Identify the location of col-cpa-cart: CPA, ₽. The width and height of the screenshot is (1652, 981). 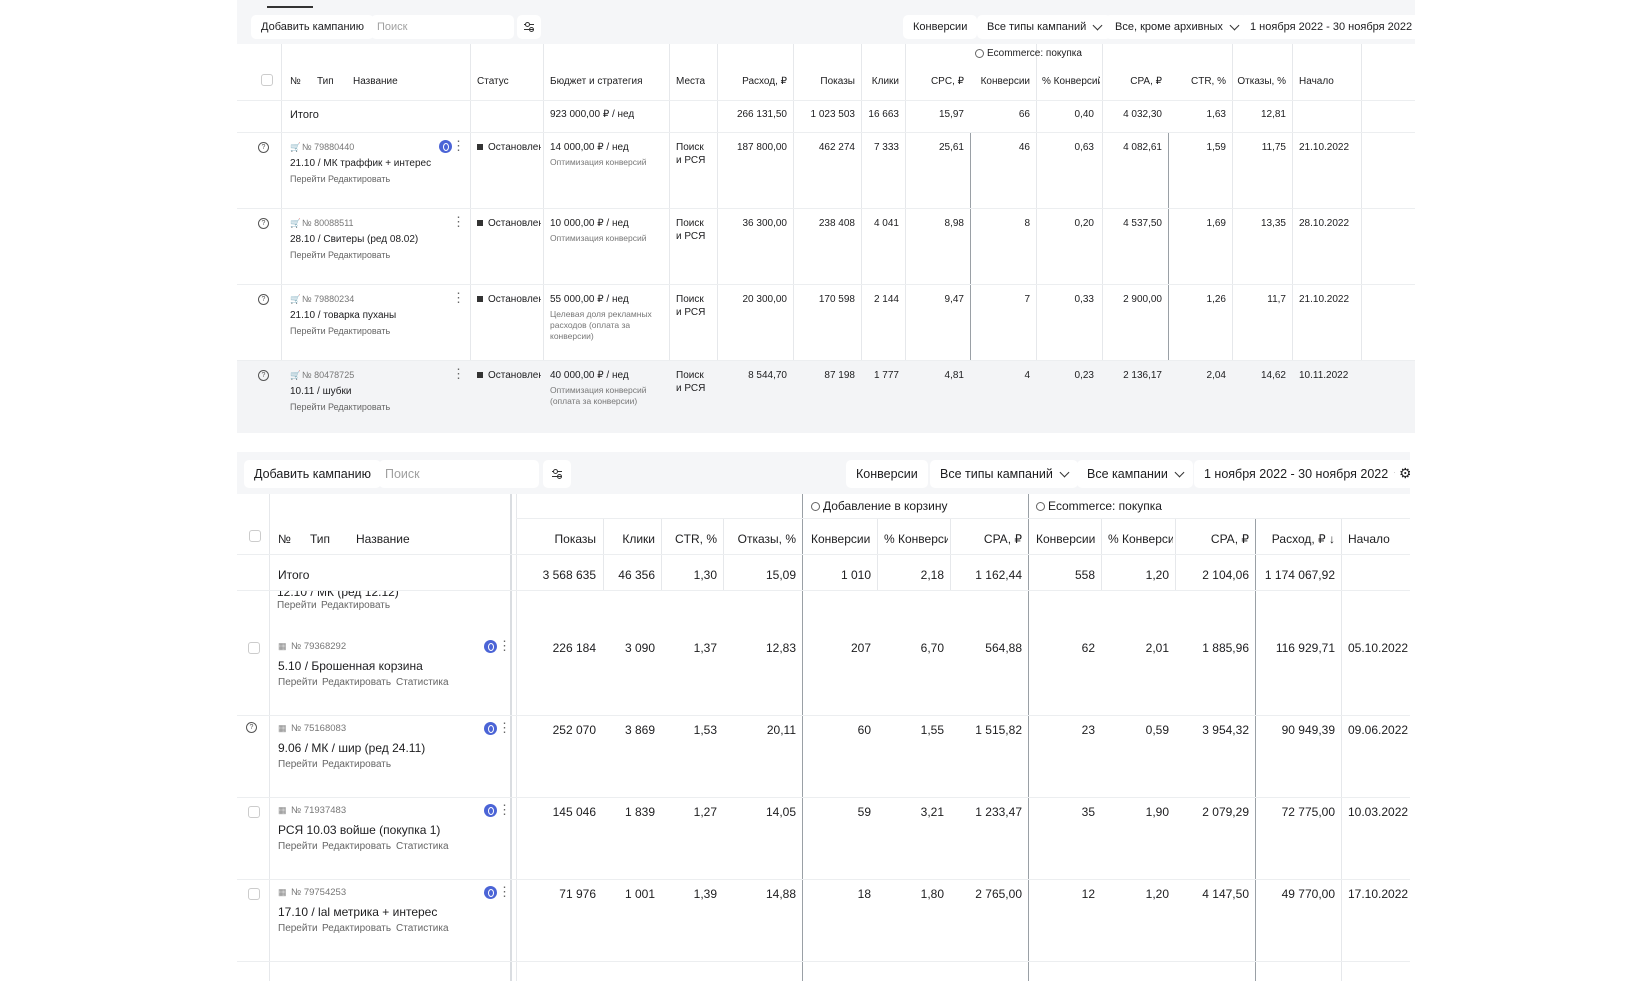
(1002, 539).